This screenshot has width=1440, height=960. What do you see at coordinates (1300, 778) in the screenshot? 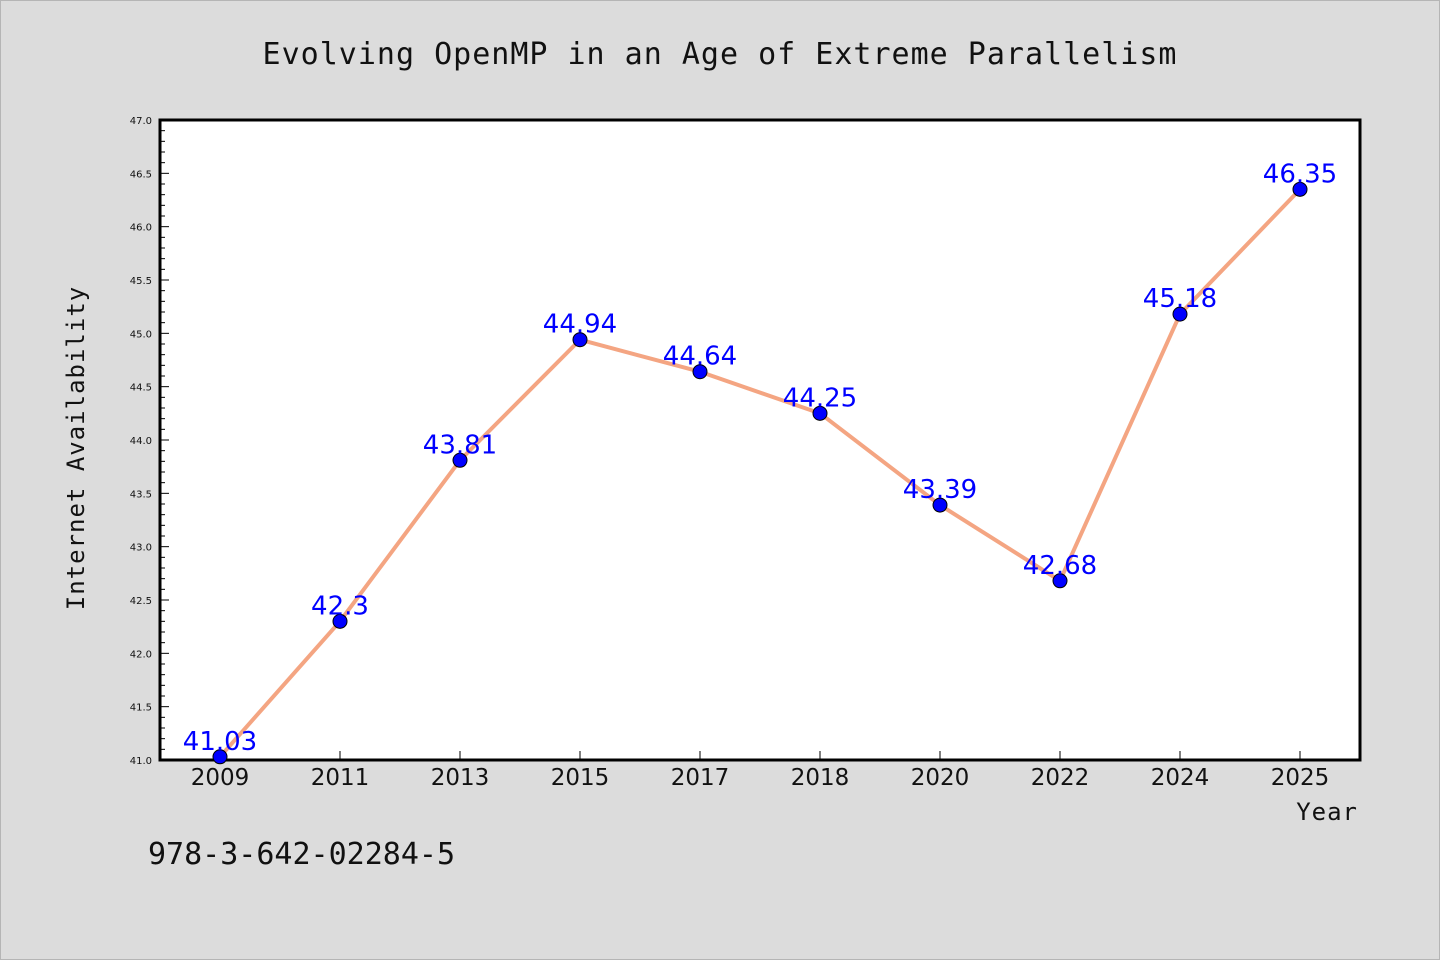
I see `x-tick-label: 2025` at bounding box center [1300, 778].